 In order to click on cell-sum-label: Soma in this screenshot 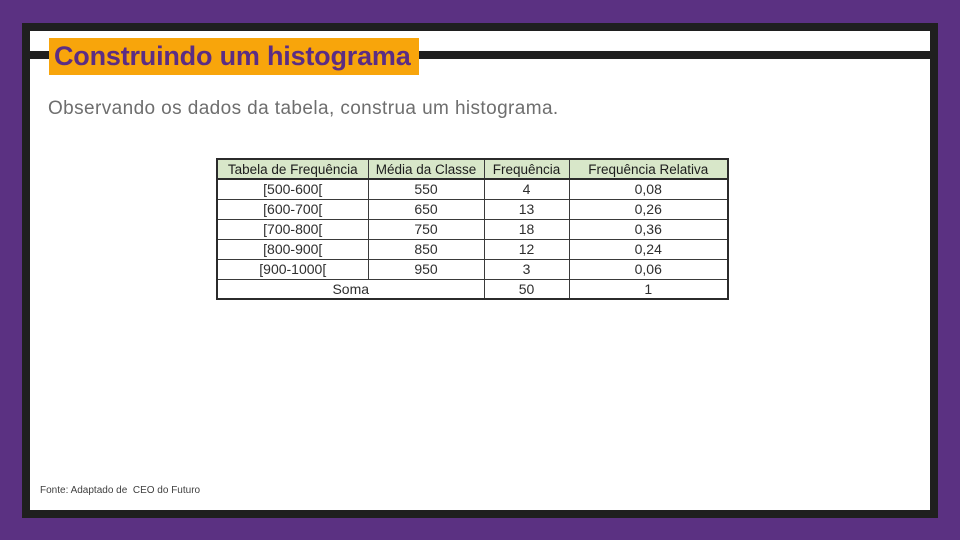, I will do `click(350, 289)`.